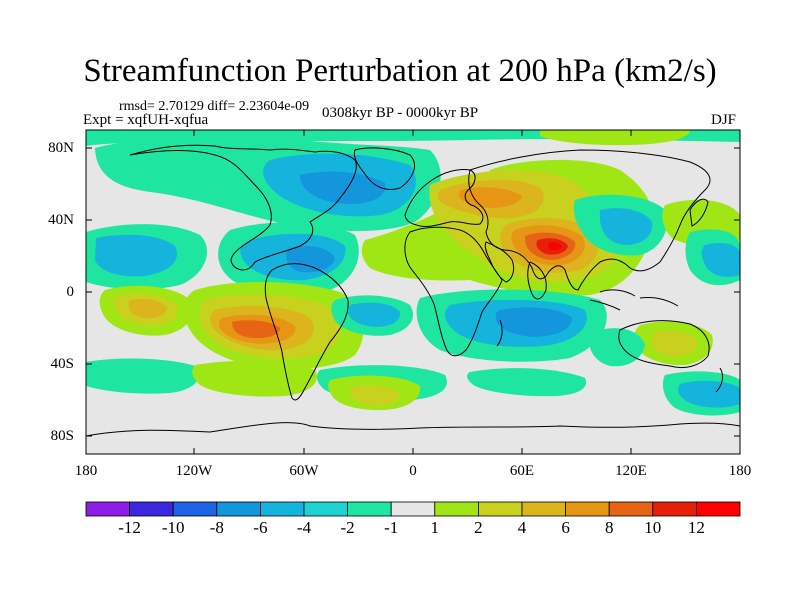 Image resolution: width=800 pixels, height=600 pixels. Describe the element at coordinates (724, 120) in the screenshot. I see `season-label: DJF` at that location.